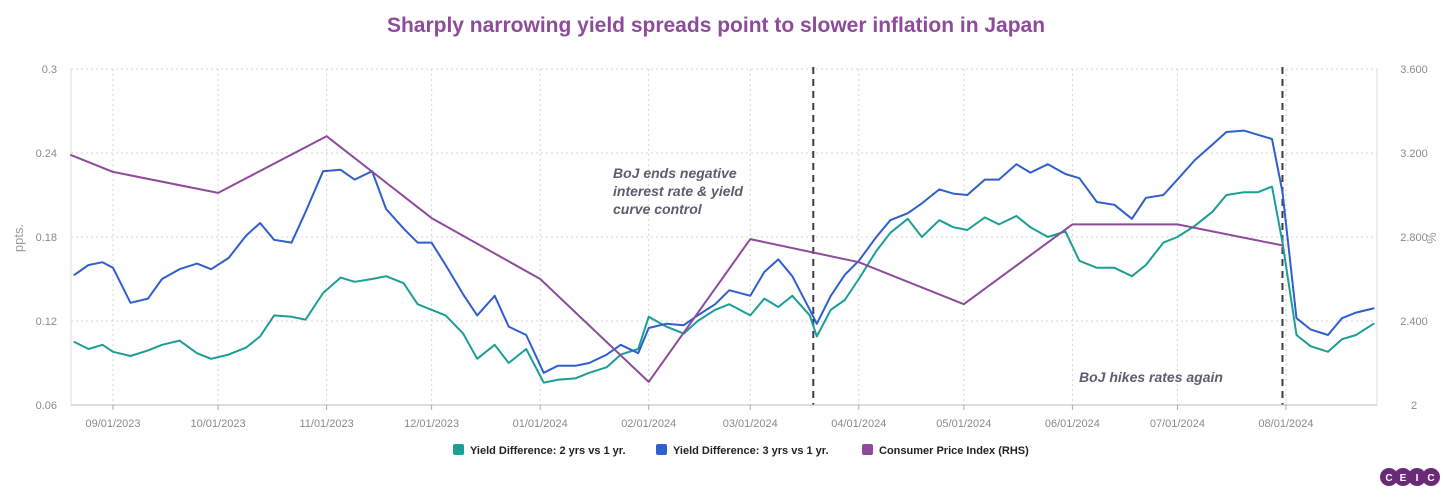 This screenshot has width=1449, height=495. I want to click on y-axis-label: ppts., so click(18, 238).